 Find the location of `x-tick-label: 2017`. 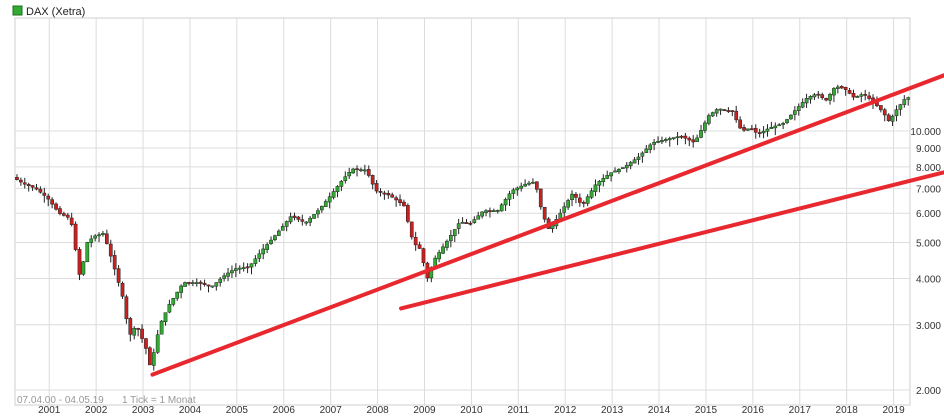

x-tick-label: 2017 is located at coordinates (800, 409).